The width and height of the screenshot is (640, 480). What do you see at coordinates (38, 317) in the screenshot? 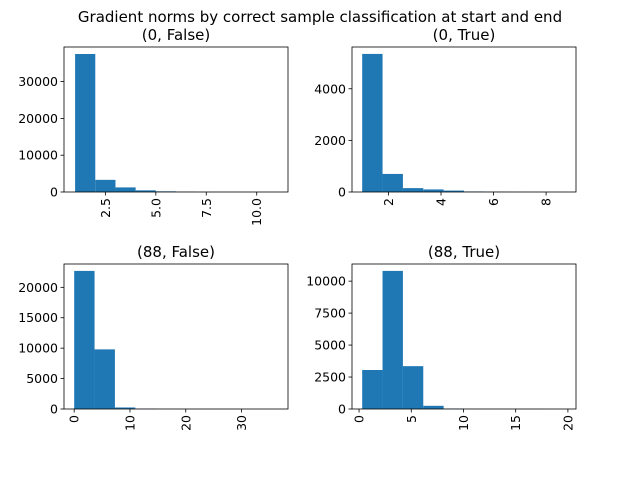
I see `y-tick-label: 15000` at bounding box center [38, 317].